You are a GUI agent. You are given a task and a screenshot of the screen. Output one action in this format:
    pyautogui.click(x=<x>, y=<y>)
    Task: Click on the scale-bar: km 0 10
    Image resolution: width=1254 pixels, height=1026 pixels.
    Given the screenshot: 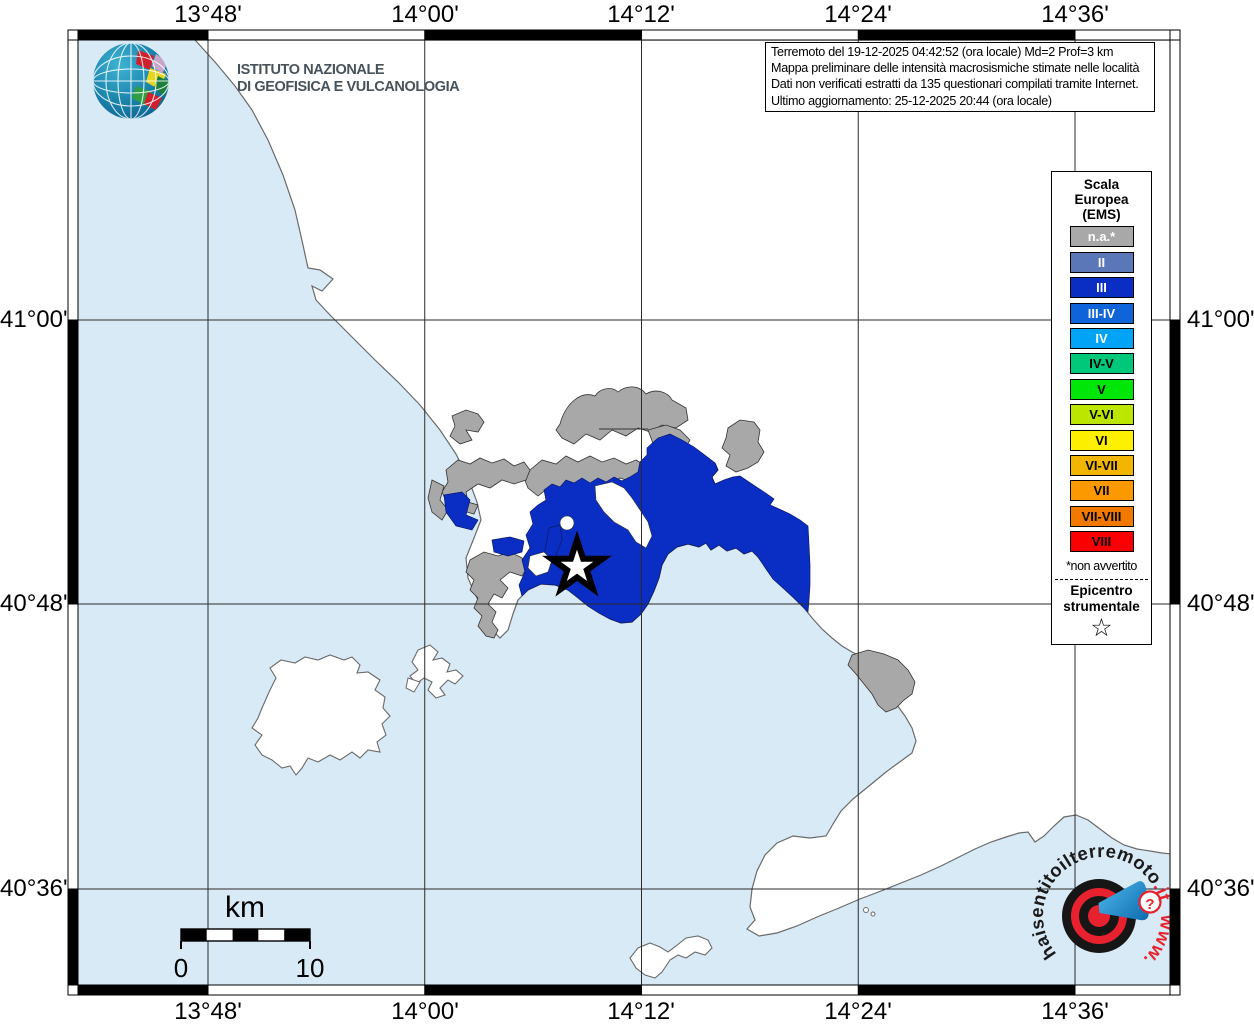 What is the action you would take?
    pyautogui.click(x=249, y=937)
    